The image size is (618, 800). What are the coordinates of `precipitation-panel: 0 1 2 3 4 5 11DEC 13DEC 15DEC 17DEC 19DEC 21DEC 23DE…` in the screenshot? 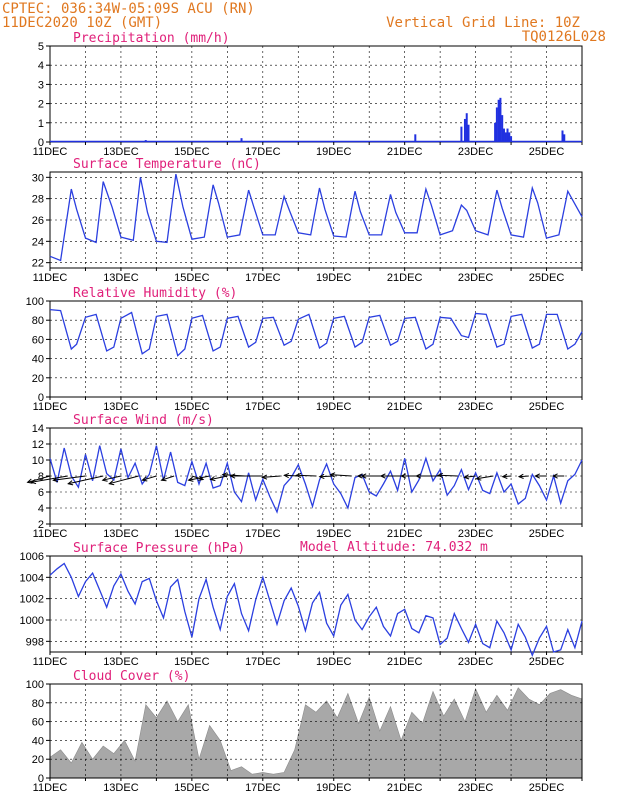 It's located at (308, 94).